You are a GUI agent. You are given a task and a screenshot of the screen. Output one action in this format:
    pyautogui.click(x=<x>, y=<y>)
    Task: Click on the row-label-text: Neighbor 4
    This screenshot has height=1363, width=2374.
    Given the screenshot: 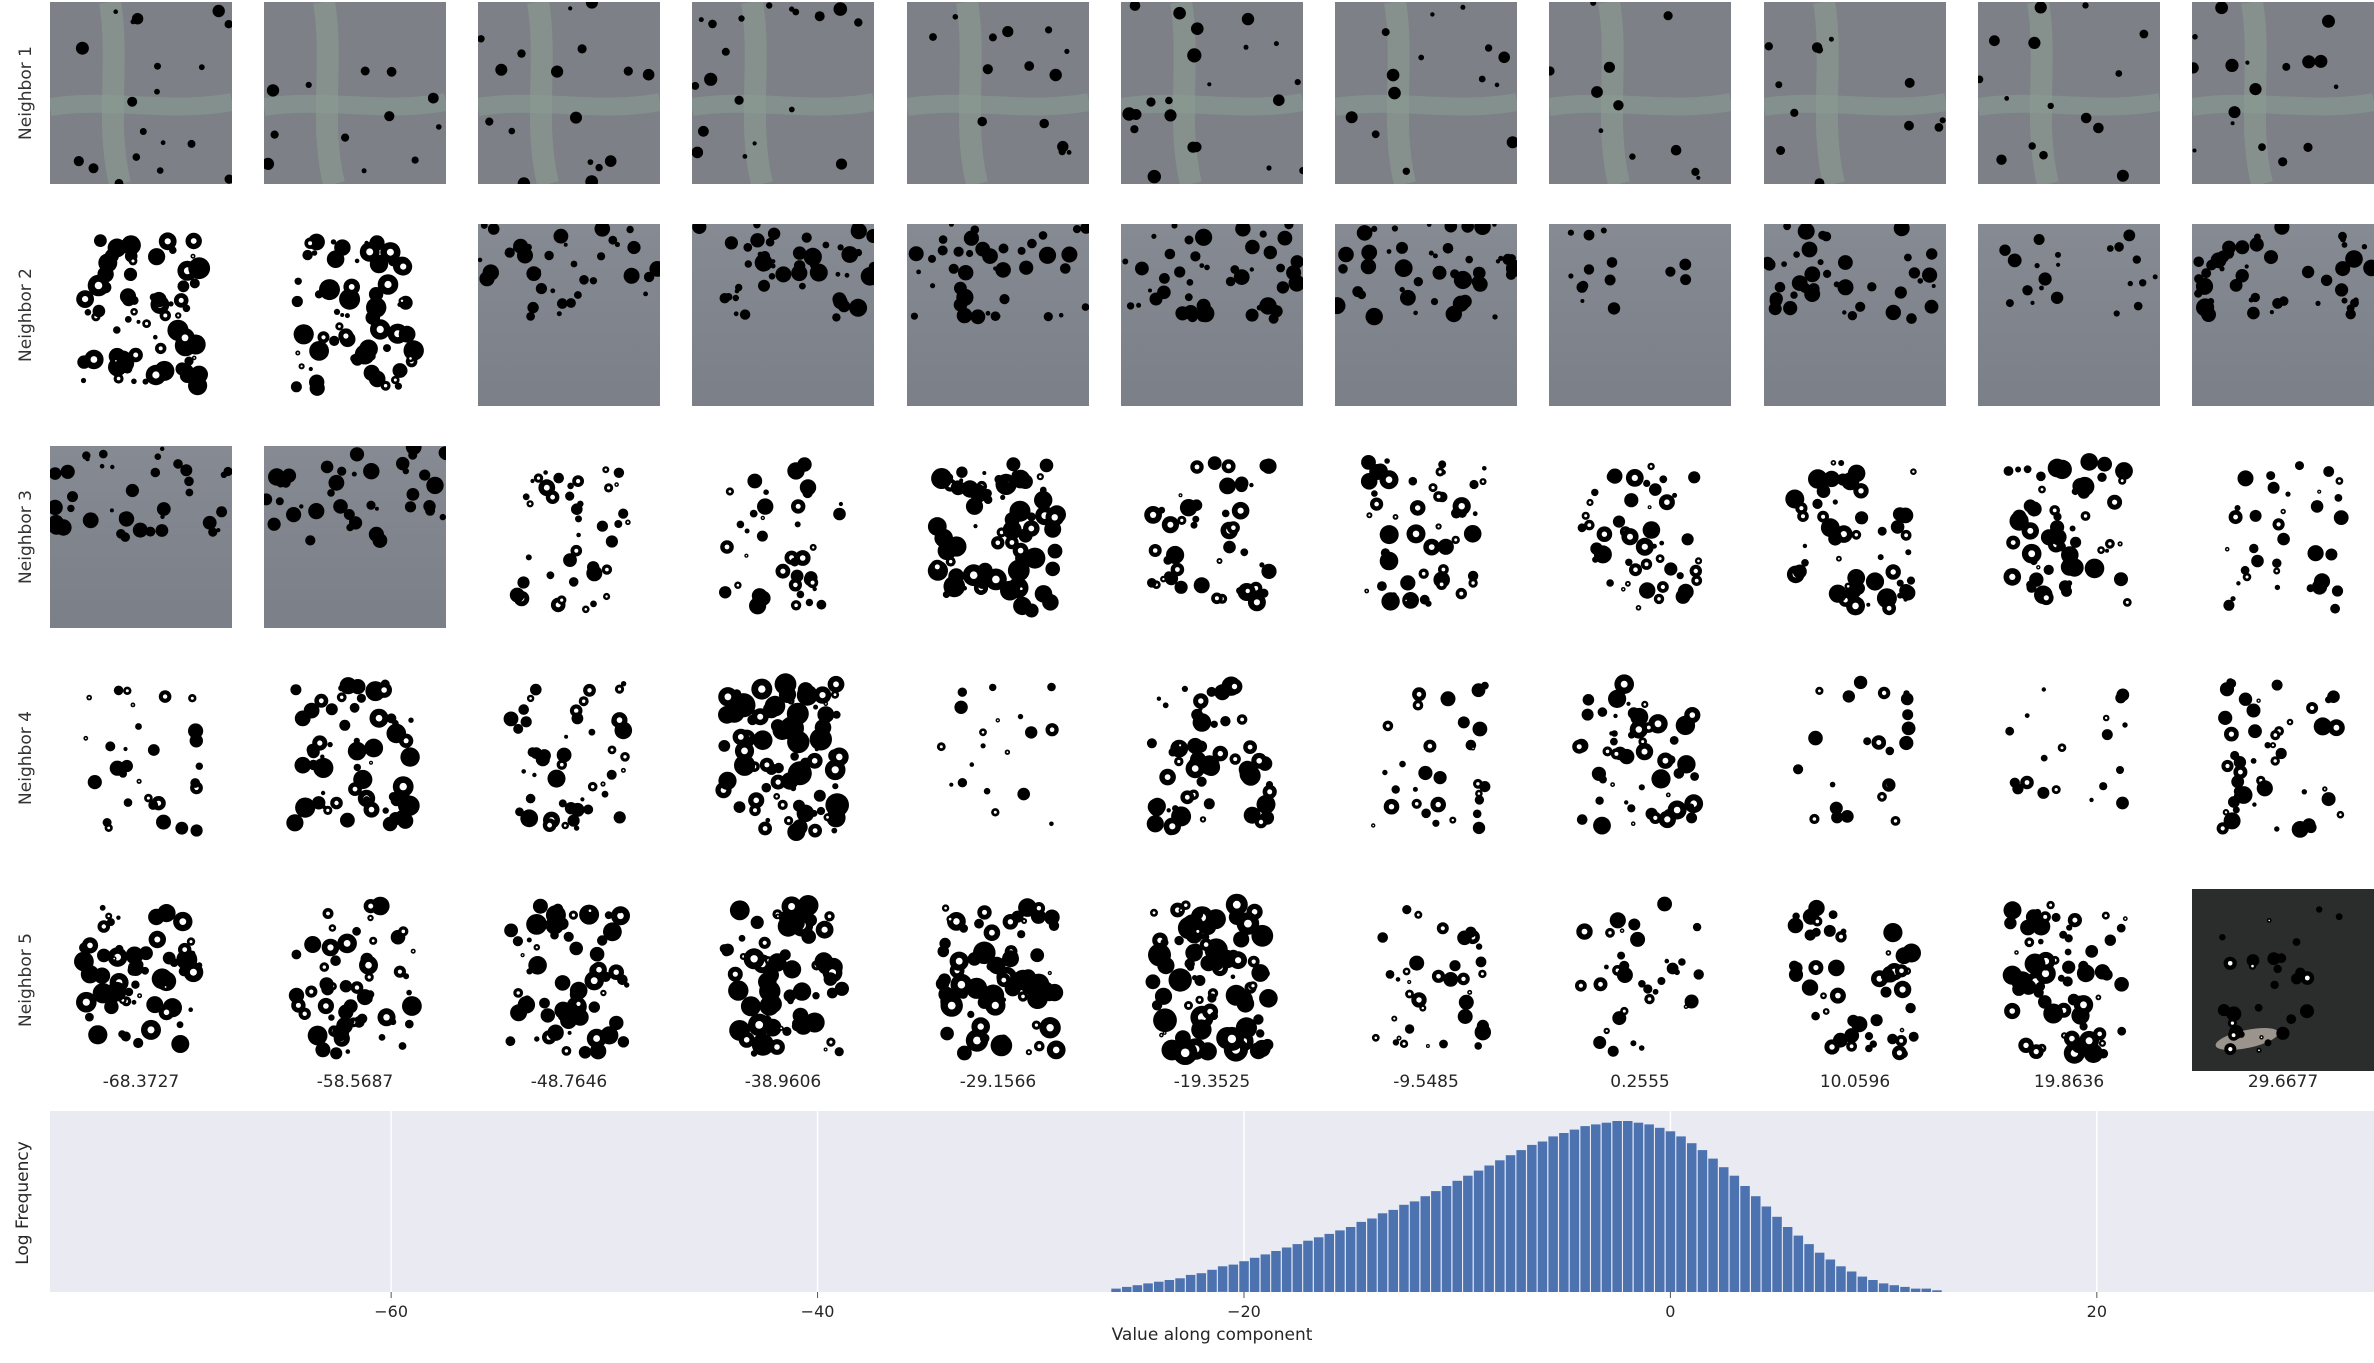 What is the action you would take?
    pyautogui.click(x=26, y=758)
    